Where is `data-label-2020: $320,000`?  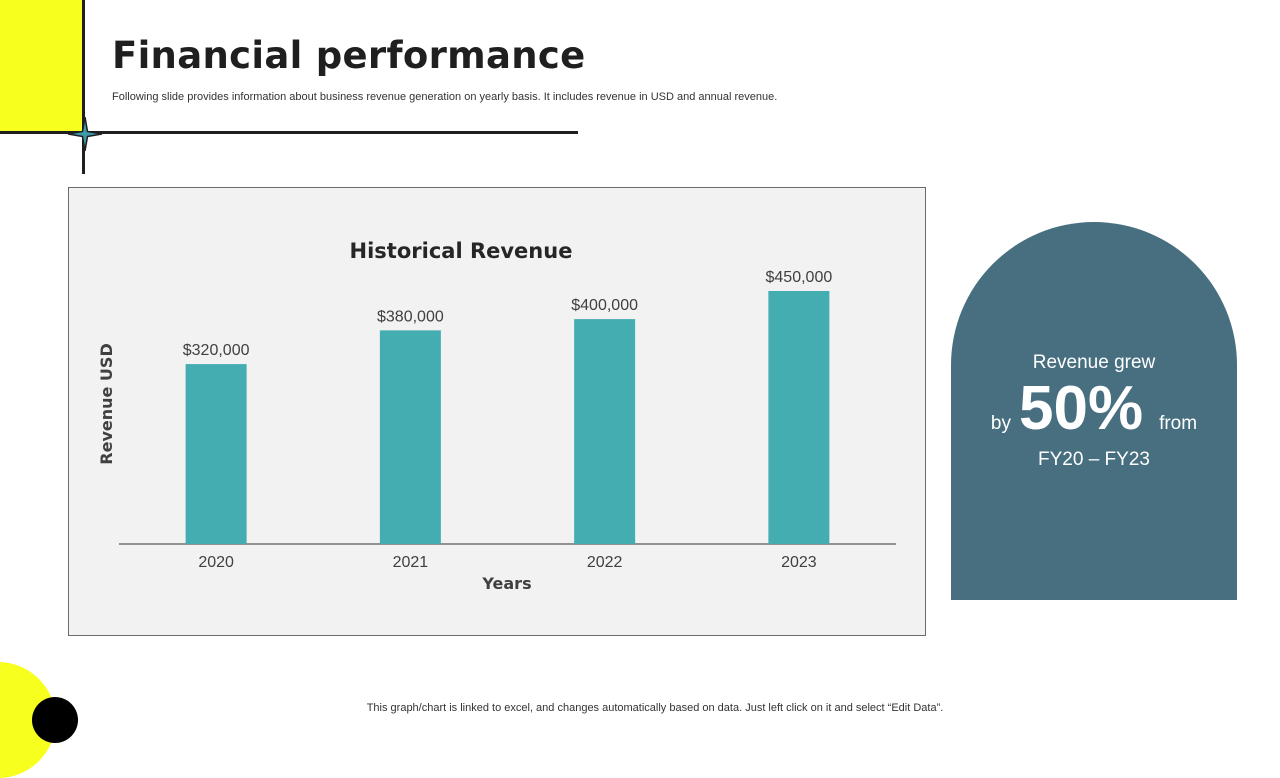
data-label-2020: $320,000 is located at coordinates (216, 350).